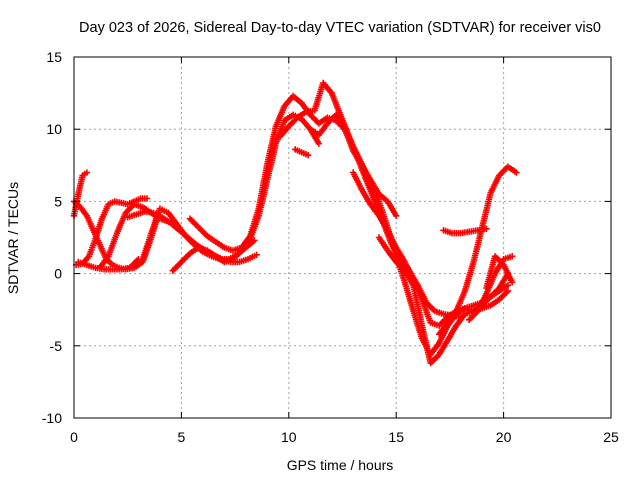 Image resolution: width=640 pixels, height=480 pixels. I want to click on series-sat-p, so click(478, 250).